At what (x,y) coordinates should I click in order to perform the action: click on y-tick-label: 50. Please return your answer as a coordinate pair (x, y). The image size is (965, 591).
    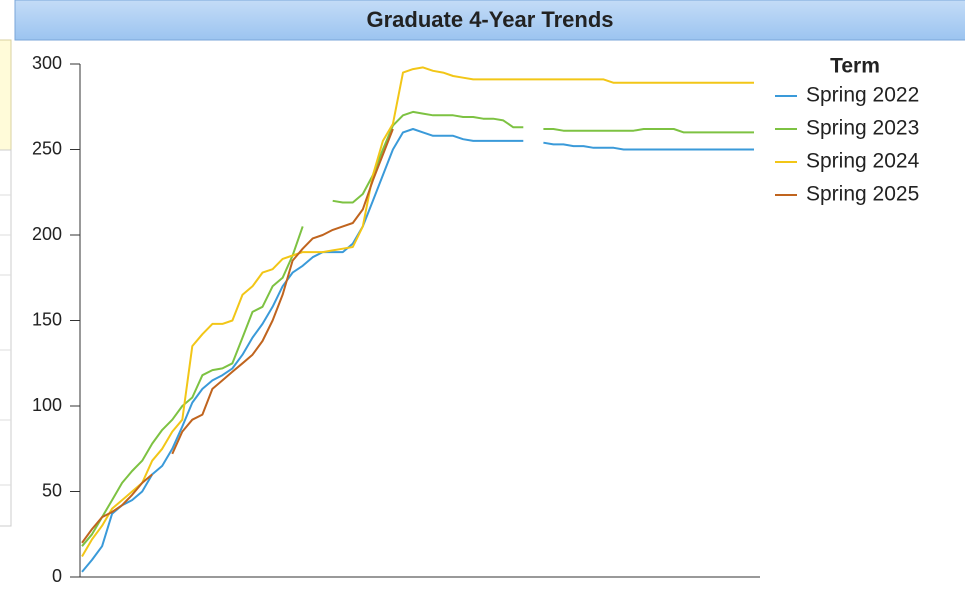
    Looking at the image, I should click on (52, 490).